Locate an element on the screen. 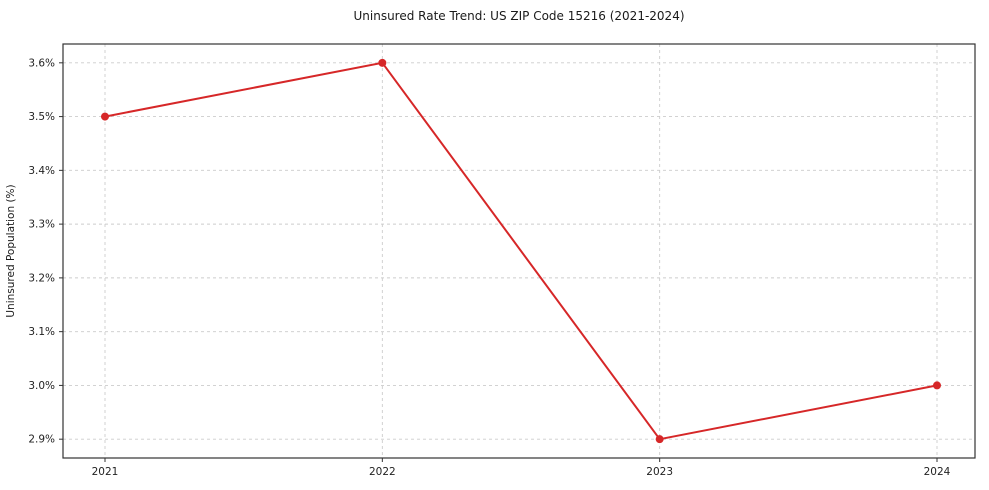 This screenshot has height=490, width=989. y-tick-label: 3.5% is located at coordinates (41, 117).